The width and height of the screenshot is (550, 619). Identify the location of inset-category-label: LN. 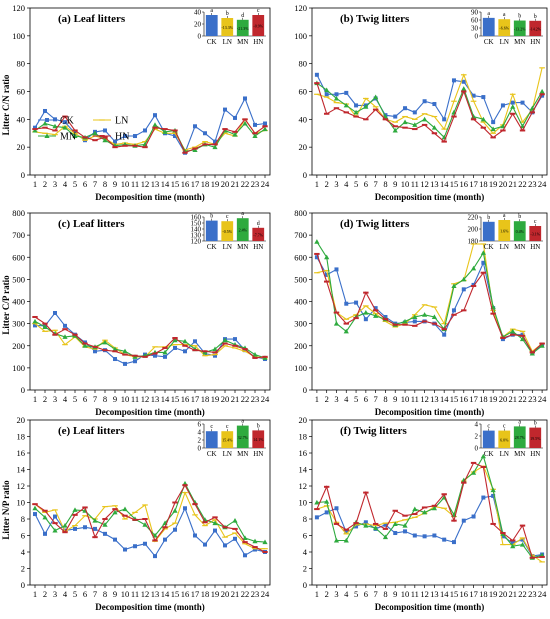
(504, 42).